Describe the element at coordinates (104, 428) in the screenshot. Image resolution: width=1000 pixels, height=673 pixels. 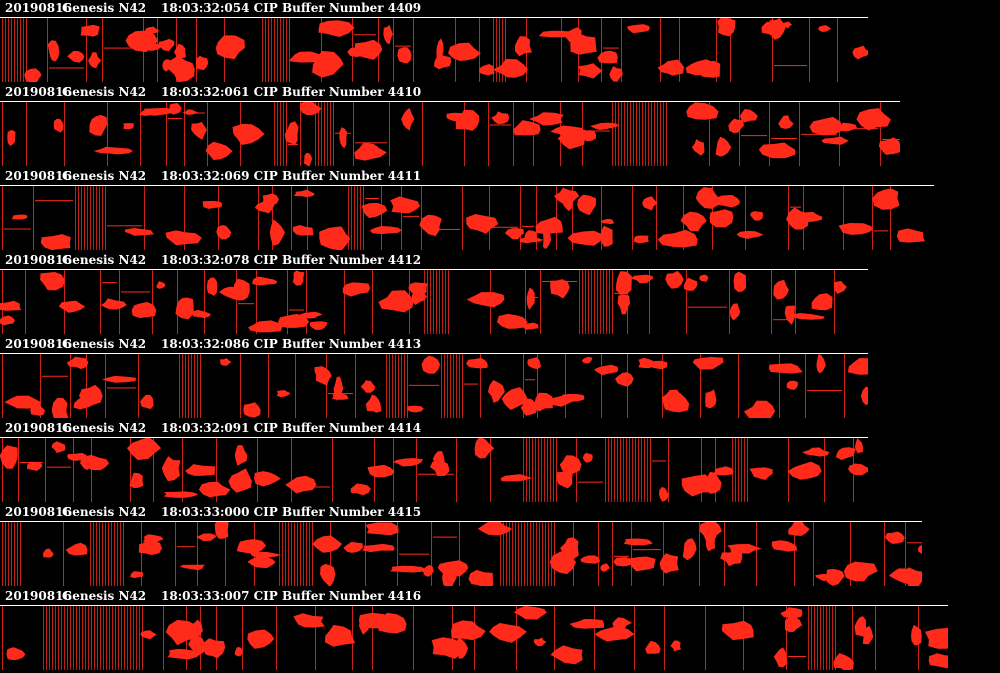
I see `buffer-probe: Genesis N42` at that location.